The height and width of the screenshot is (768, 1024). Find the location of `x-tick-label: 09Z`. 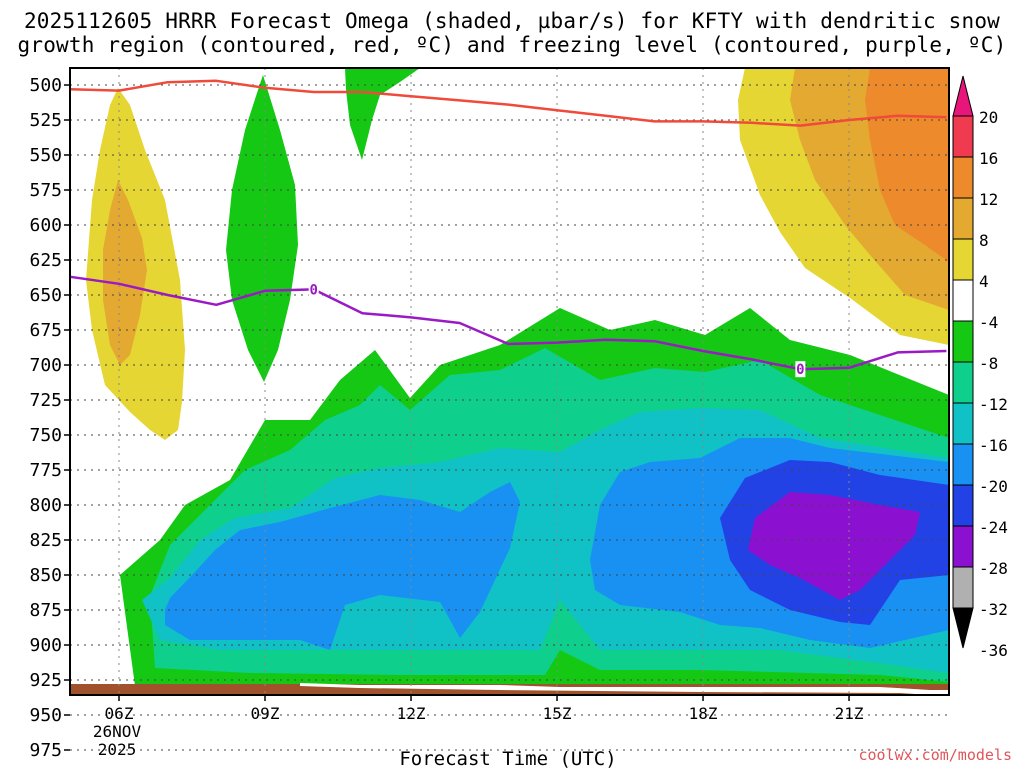

x-tick-label: 09Z is located at coordinates (265, 713).